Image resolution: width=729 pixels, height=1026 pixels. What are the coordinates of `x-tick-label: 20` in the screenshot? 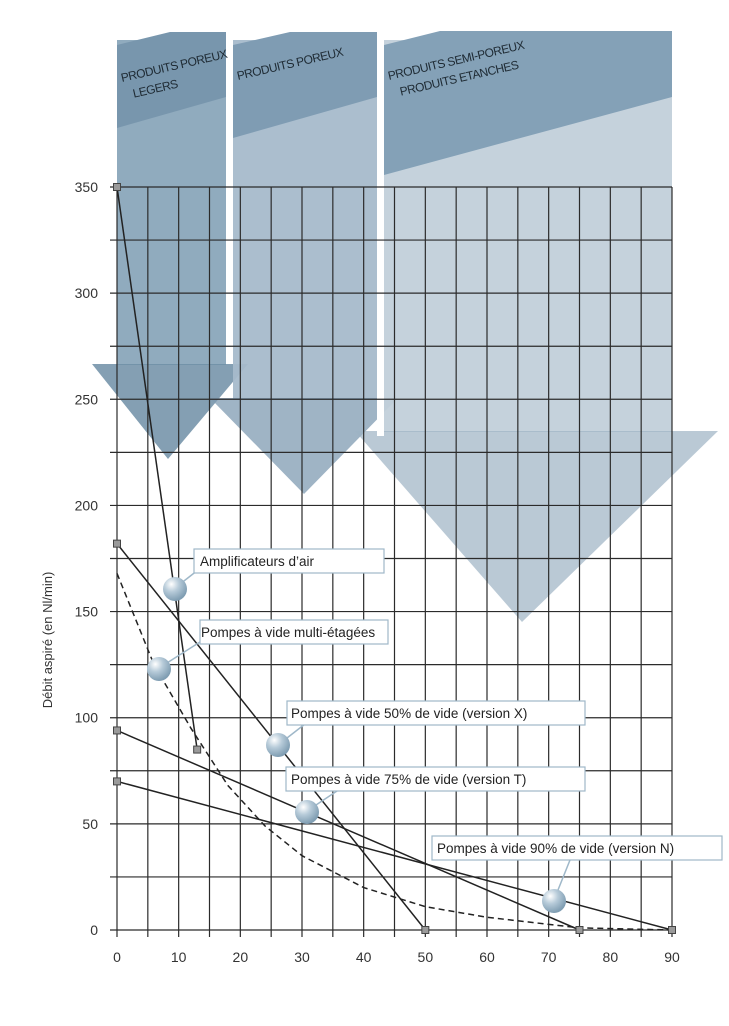 It's located at (241, 957).